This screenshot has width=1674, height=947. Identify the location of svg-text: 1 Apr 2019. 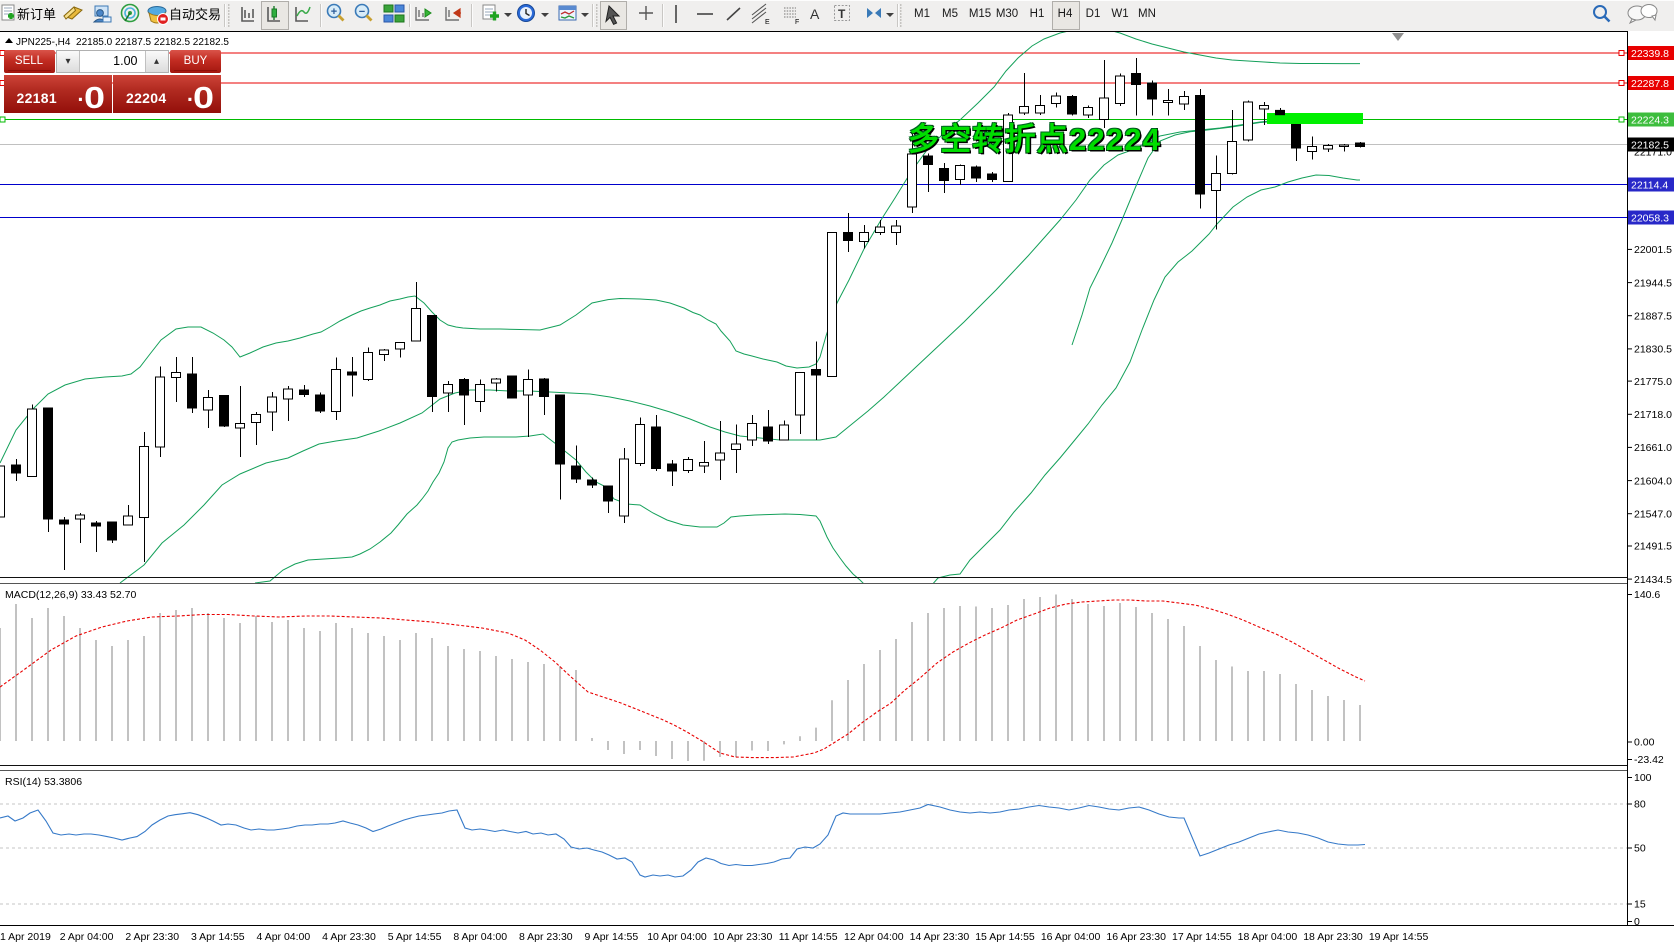
(25, 937).